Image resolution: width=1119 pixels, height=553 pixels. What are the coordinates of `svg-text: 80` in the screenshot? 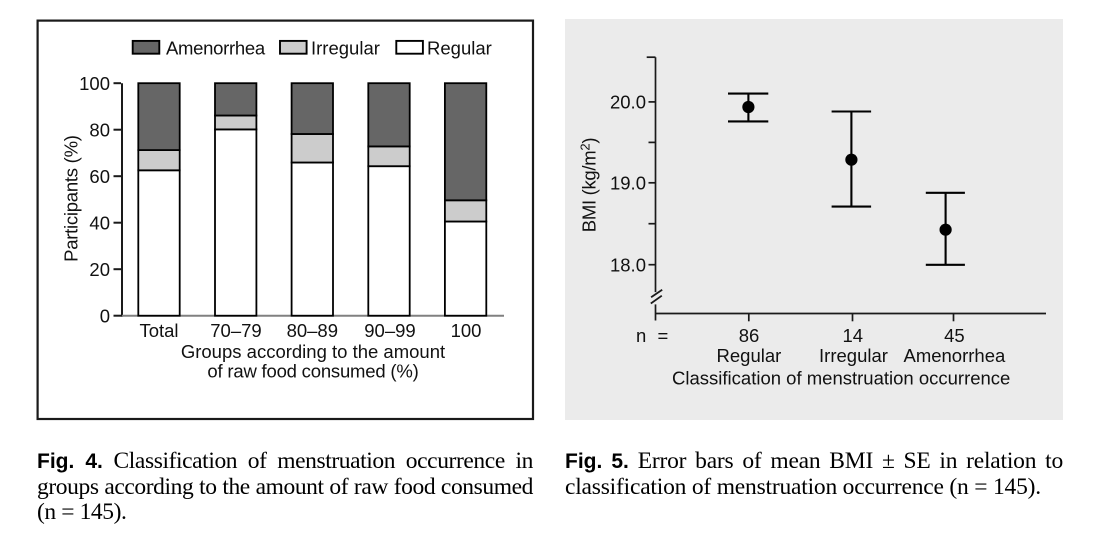 It's located at (99, 129).